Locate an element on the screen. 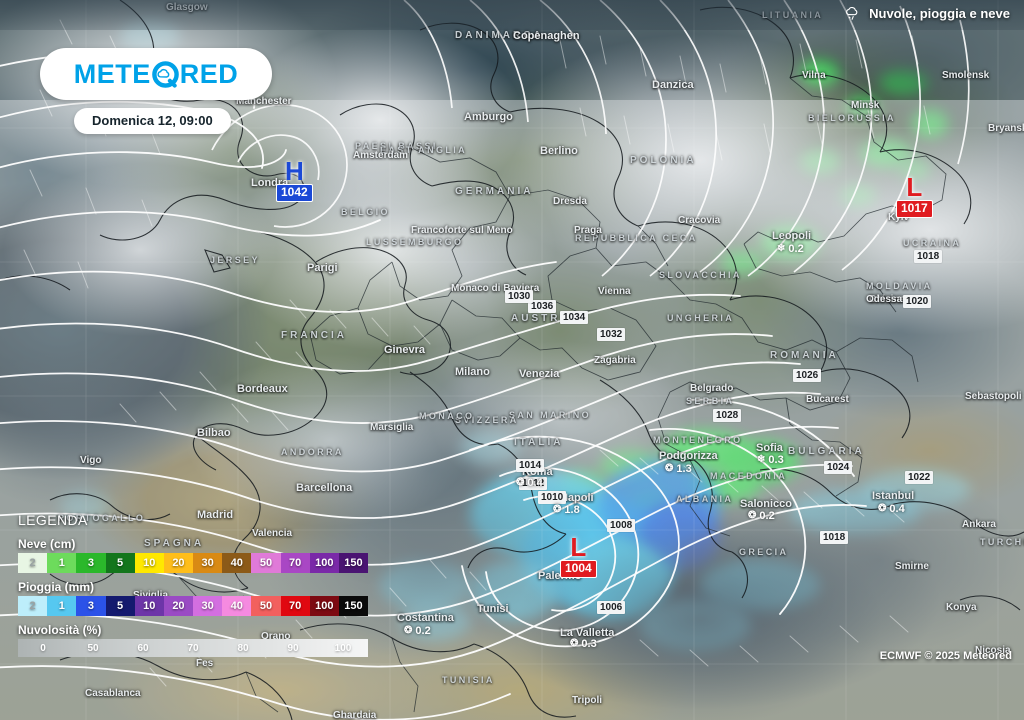 The image size is (1024, 720). legend-cloud-caption: Nuvolosità (%) is located at coordinates (60, 630).